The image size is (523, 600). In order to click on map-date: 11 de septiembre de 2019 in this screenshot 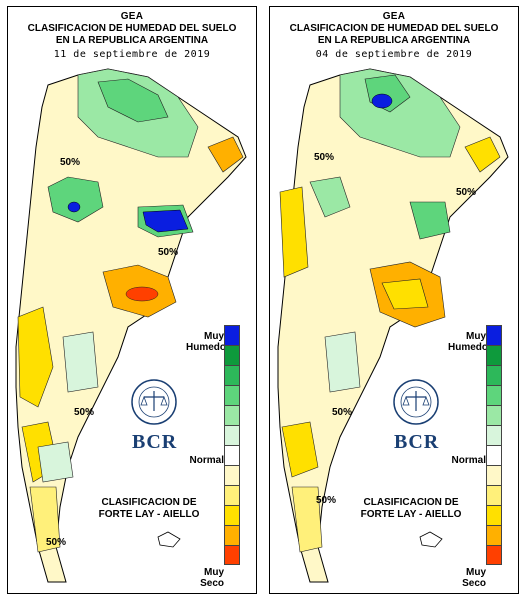, I will do `click(132, 54)`.